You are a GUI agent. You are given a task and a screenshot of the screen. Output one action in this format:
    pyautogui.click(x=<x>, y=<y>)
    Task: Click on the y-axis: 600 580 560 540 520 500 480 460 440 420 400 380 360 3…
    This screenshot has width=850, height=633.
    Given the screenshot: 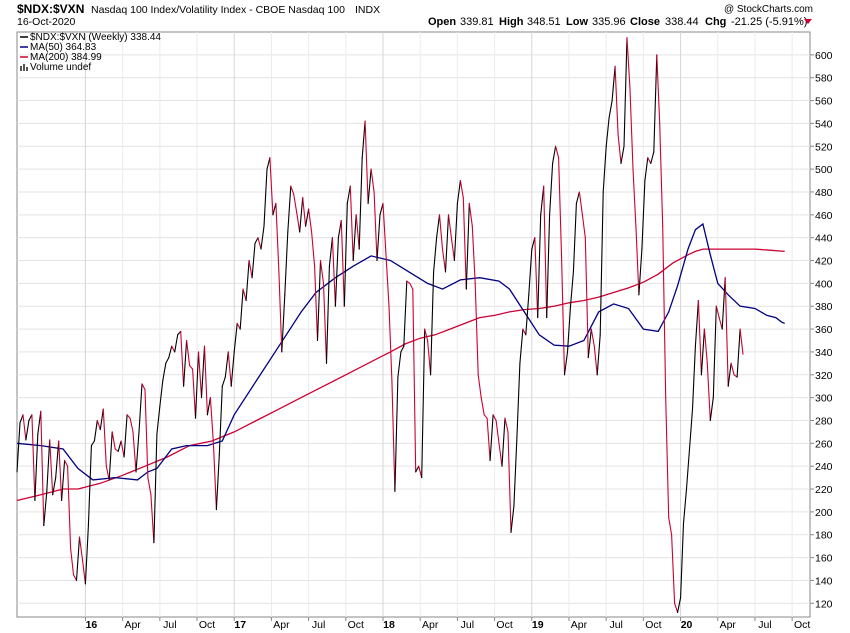 What is the action you would take?
    pyautogui.click(x=821, y=330)
    